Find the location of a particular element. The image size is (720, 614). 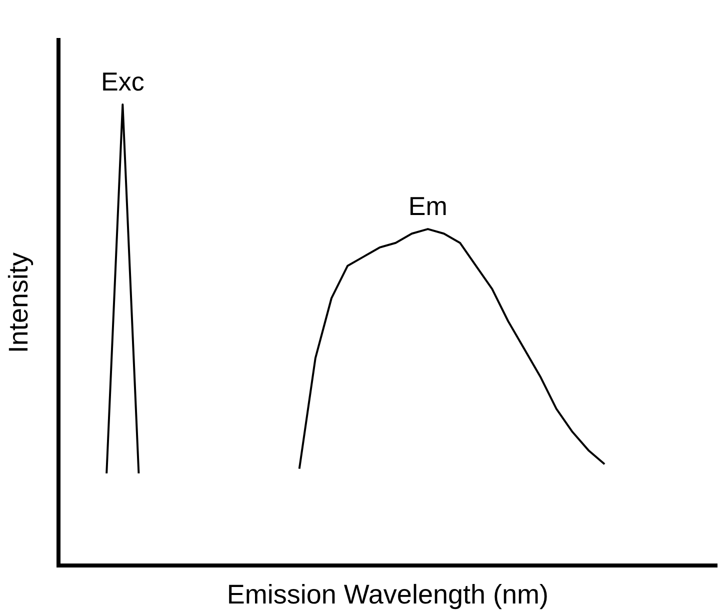

x-axis-title: Emission Wavelength (nm) is located at coordinates (387, 594).